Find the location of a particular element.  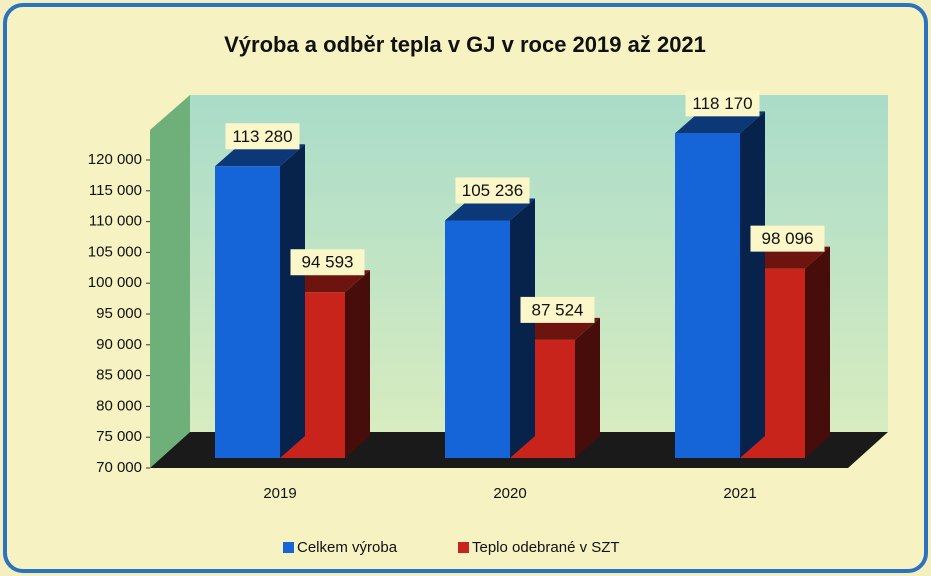

x-tick-label: 2019 is located at coordinates (279, 493).